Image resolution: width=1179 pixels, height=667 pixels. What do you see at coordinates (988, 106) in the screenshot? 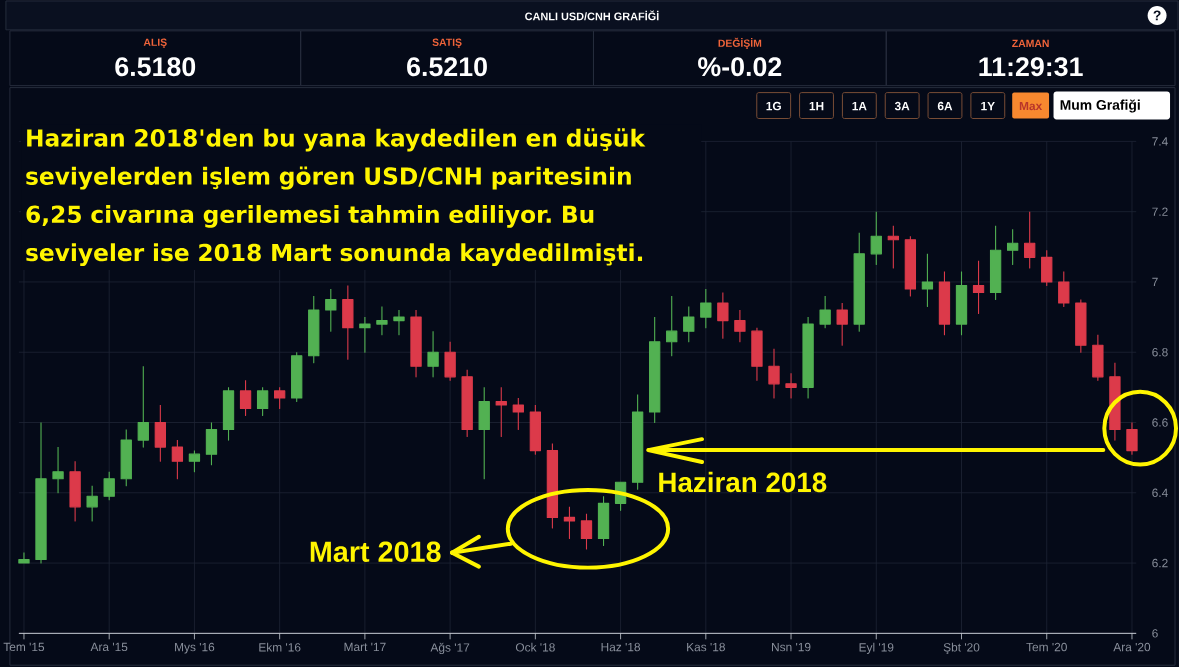
I see `text: 1Y` at bounding box center [988, 106].